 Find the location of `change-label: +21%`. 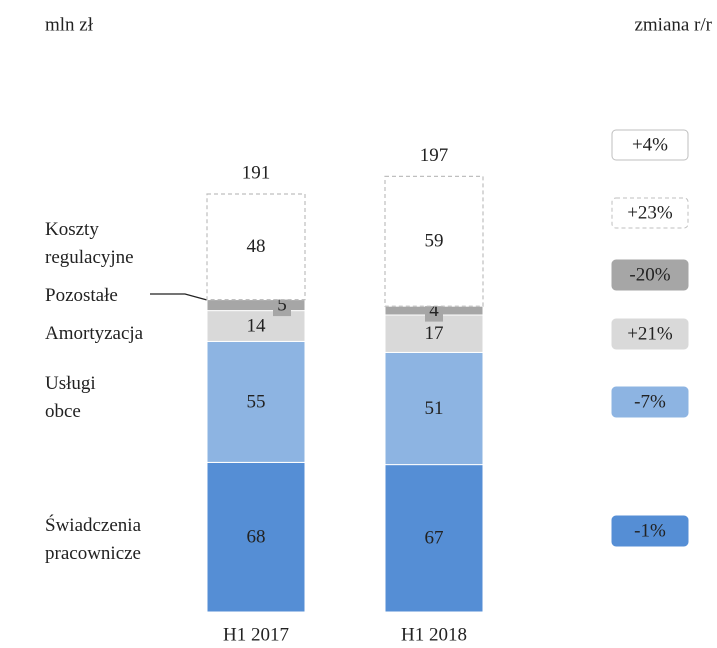

change-label: +21% is located at coordinates (650, 333).